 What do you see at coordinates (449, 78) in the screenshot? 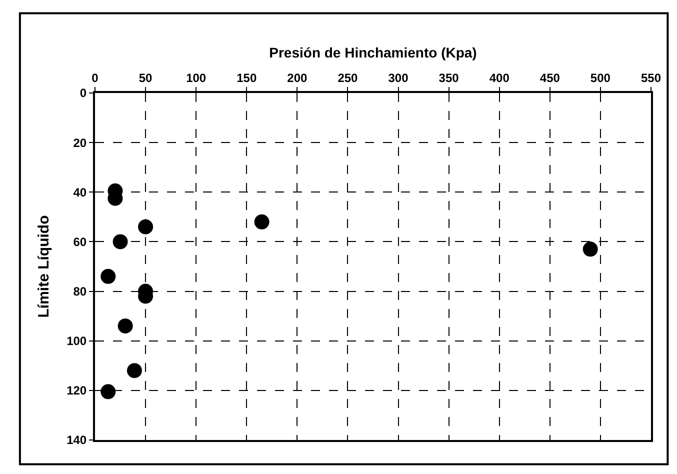
I see `x-tick-label: 350` at bounding box center [449, 78].